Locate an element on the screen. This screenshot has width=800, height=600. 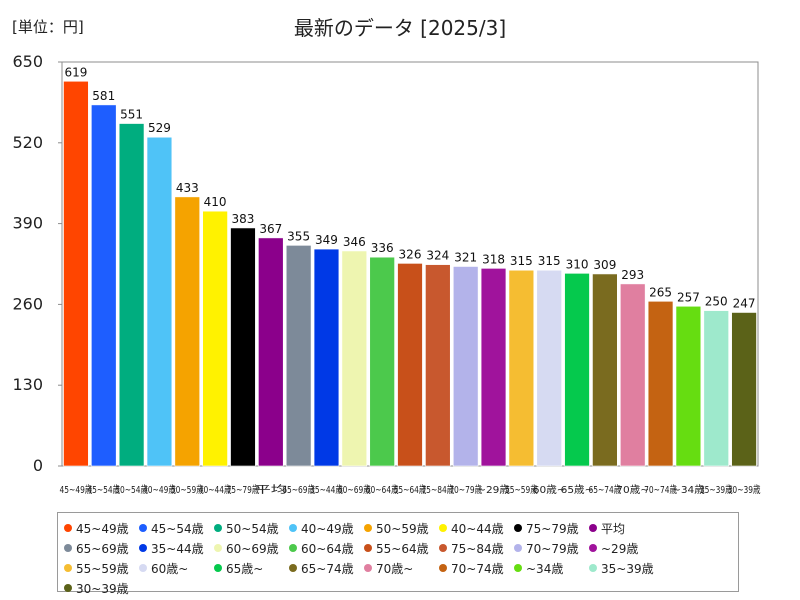
legend-item: 35~39歳 is located at coordinates (626, 568).